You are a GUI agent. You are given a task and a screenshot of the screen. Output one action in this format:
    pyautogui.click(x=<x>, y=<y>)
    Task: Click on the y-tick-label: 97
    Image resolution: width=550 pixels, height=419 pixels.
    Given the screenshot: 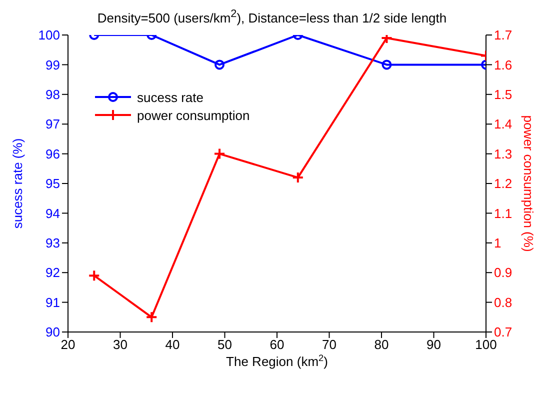 What is the action you would take?
    pyautogui.click(x=53, y=124)
    